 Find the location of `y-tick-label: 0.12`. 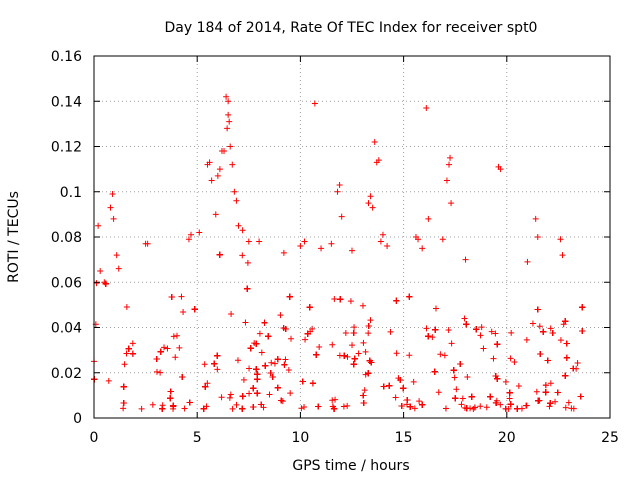

y-tick-label: 0.12 is located at coordinates (66, 148).